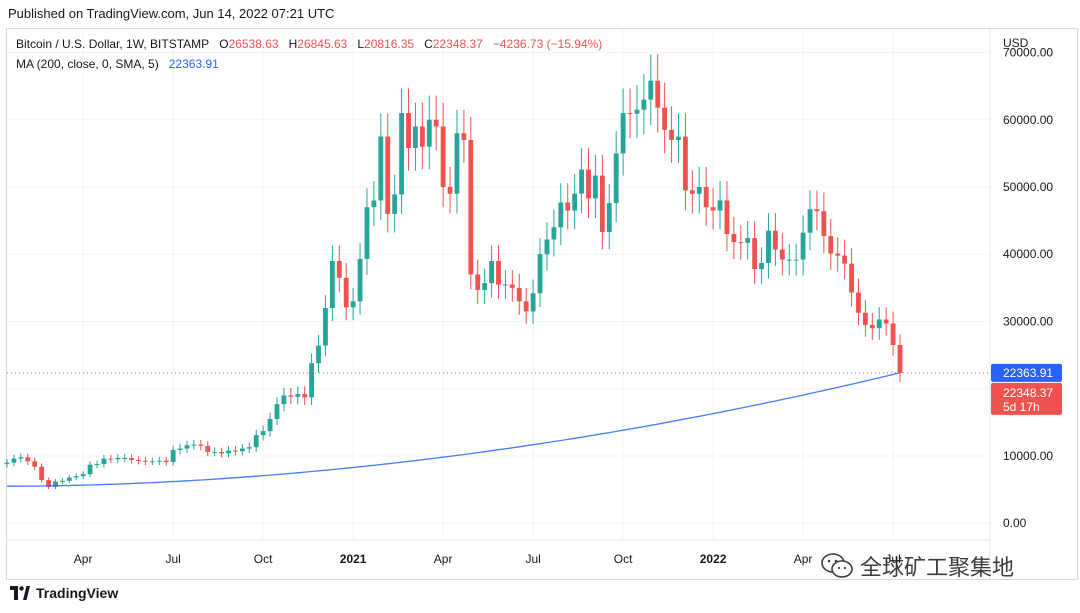  I want to click on x-tick-label: 2022, so click(713, 559).